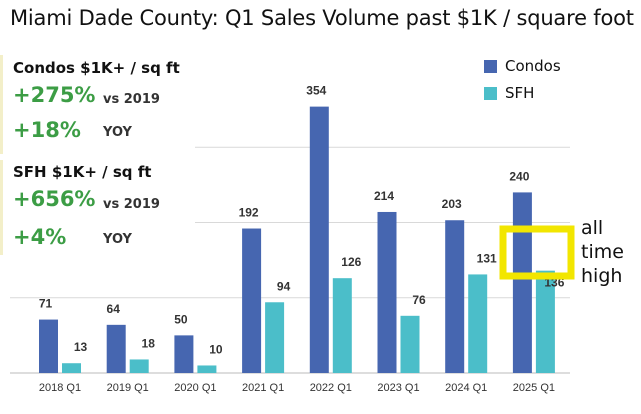 The height and width of the screenshot is (414, 641). What do you see at coordinates (419, 300) in the screenshot?
I see `data-label-sfh: 76` at bounding box center [419, 300].